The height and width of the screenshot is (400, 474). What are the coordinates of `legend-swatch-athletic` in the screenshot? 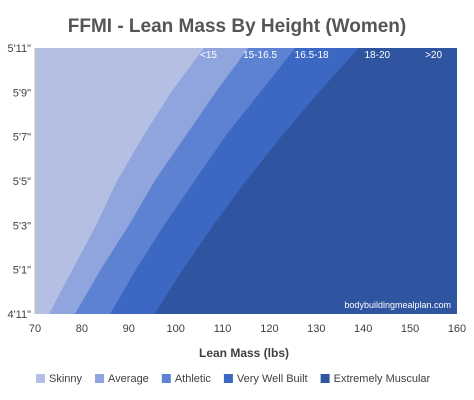 It's located at (166, 378).